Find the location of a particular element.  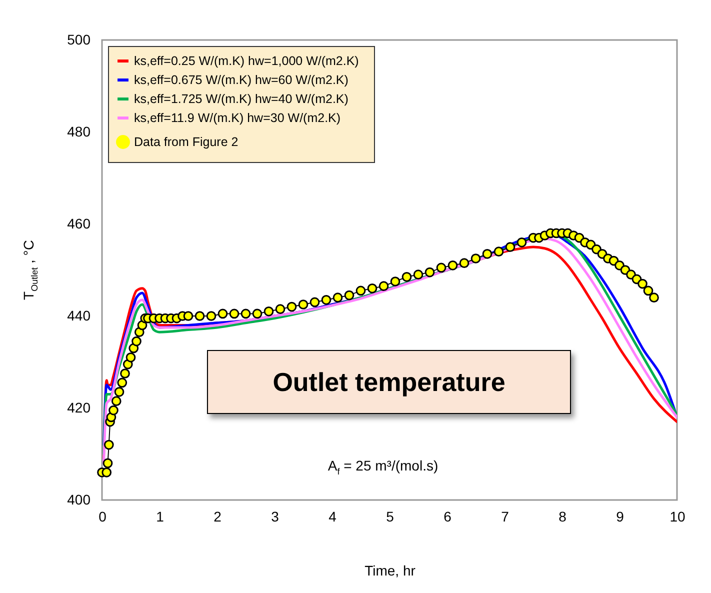

x-tick-label: 8 is located at coordinates (562, 516).